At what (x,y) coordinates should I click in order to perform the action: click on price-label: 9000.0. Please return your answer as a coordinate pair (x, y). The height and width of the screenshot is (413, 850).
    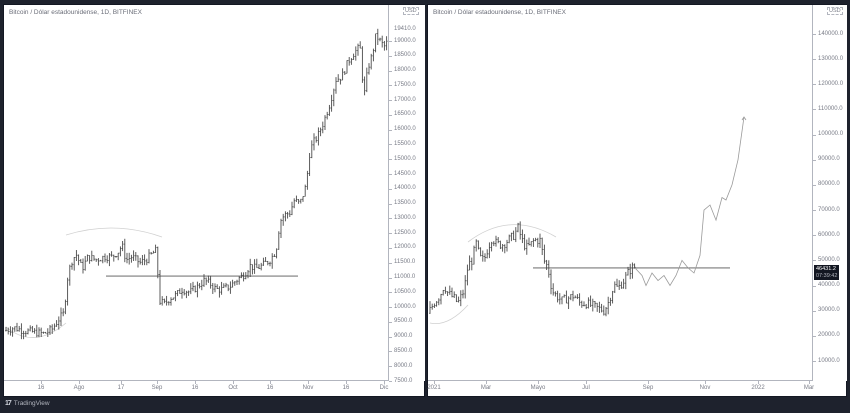
    Looking at the image, I should click on (403, 336).